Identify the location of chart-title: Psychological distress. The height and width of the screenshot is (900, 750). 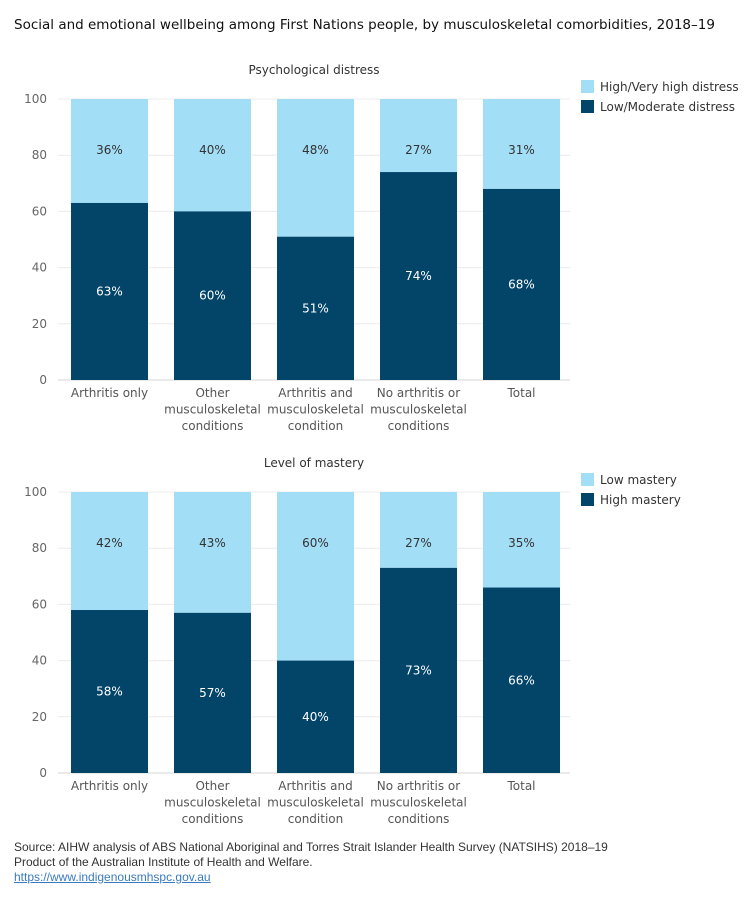
(313, 70).